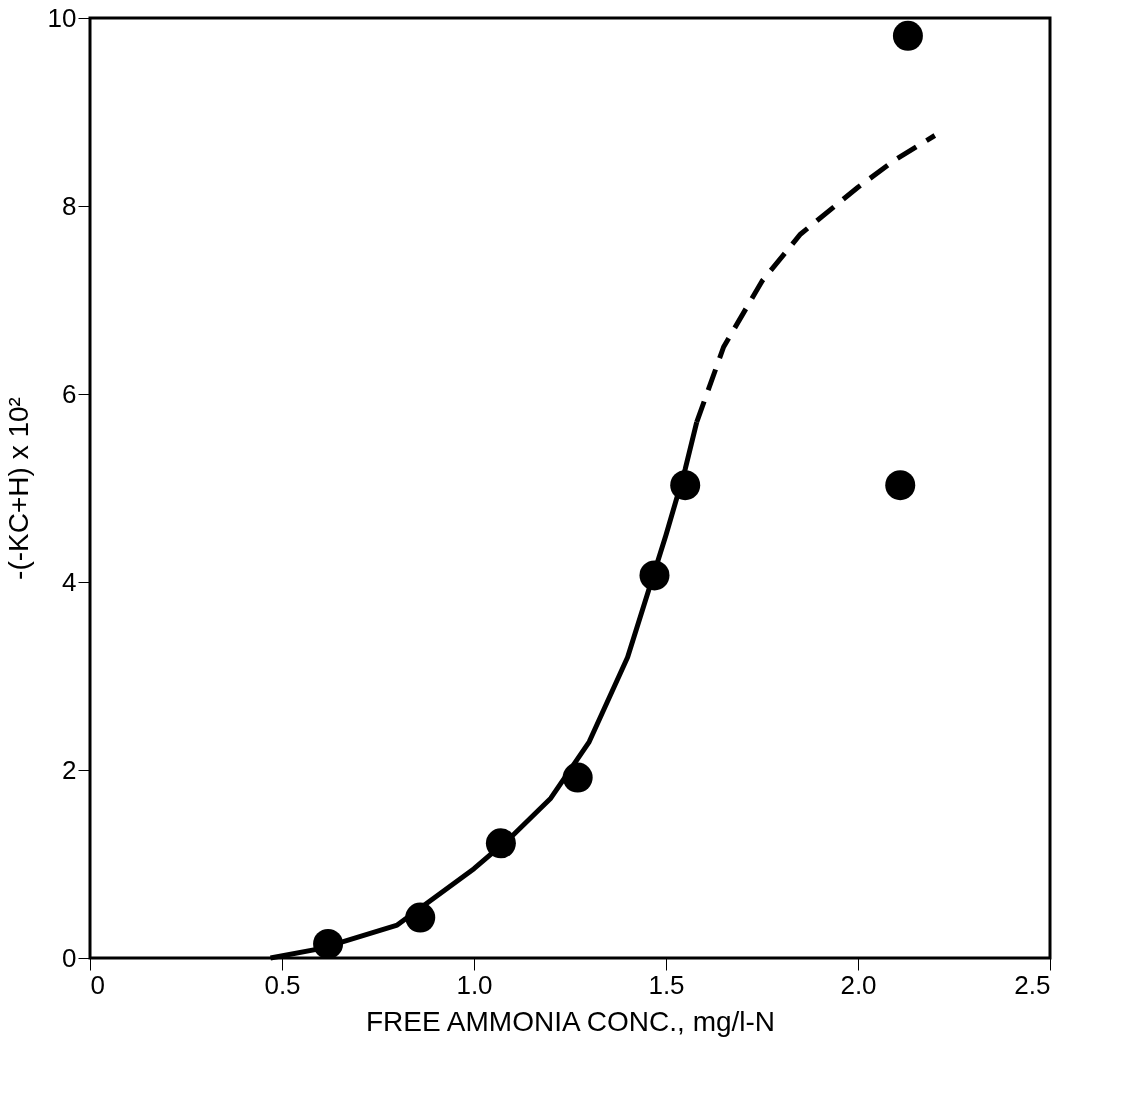  What do you see at coordinates (69, 957) in the screenshot?
I see `y-tick-label: 0` at bounding box center [69, 957].